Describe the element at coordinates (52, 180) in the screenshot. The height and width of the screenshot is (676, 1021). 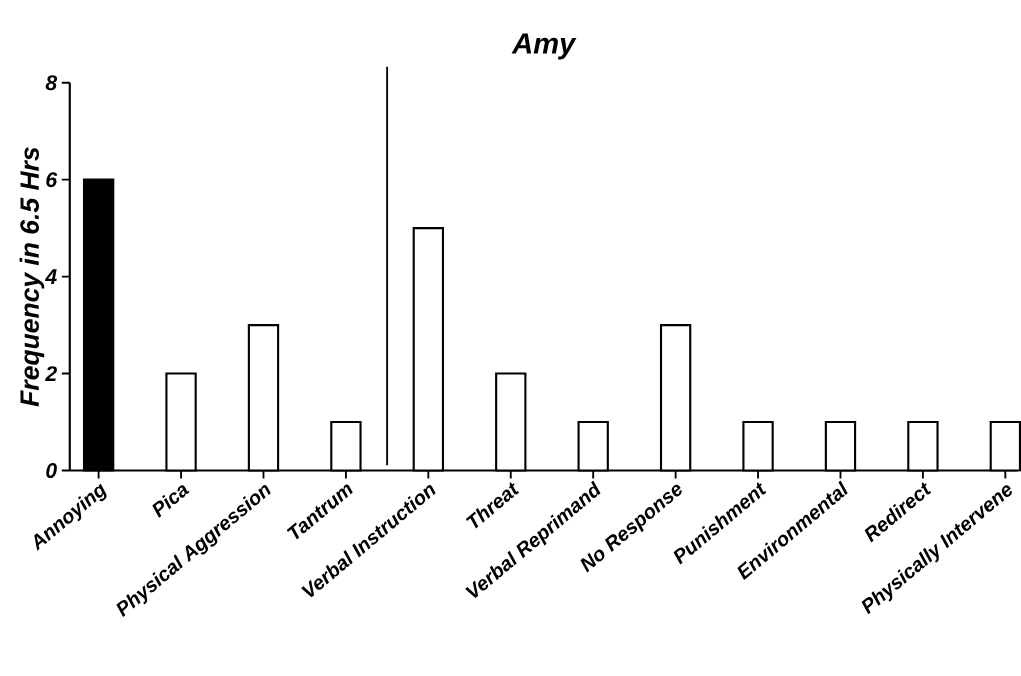
I see `y-tick-label: 6` at that location.